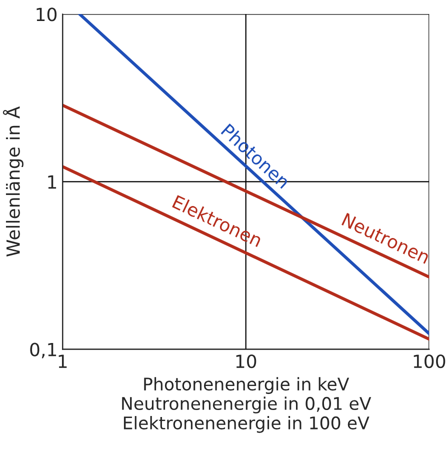 The image size is (447, 472). I want to click on y-tick-label: 0,1, so click(43, 350).